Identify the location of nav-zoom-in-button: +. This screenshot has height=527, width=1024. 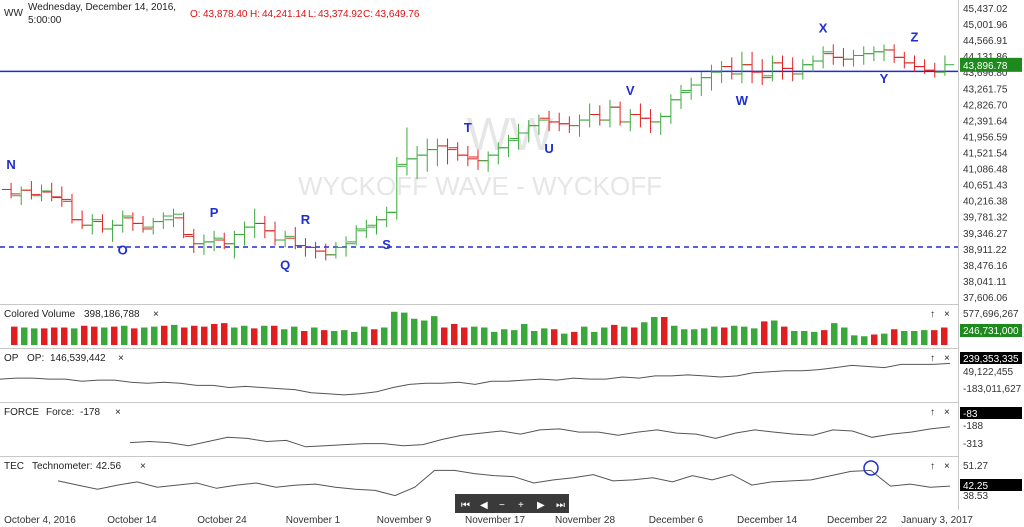
(521, 505).